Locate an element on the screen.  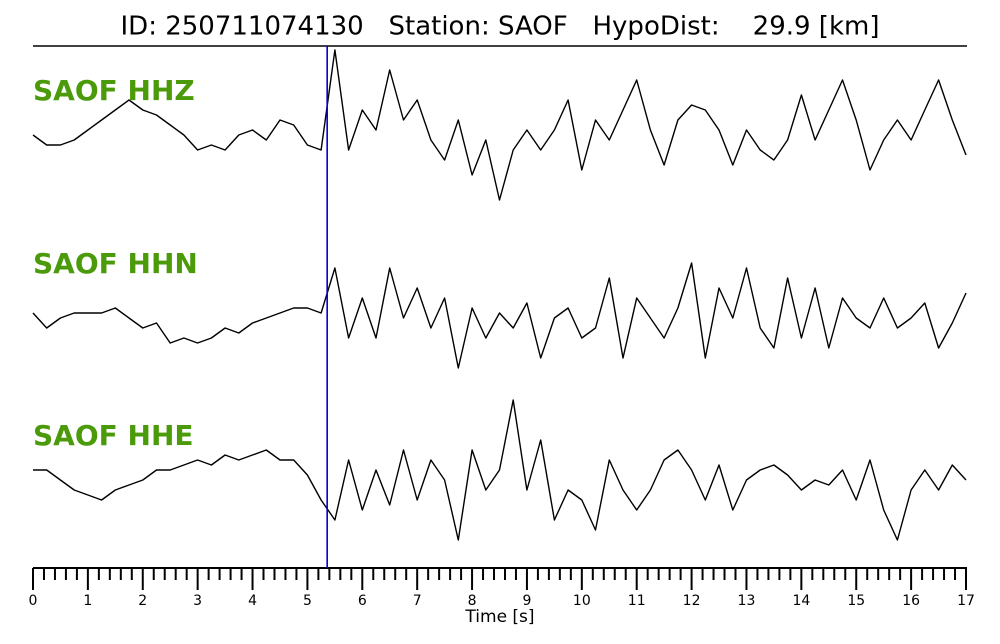
x-tick-label: 16 is located at coordinates (911, 601).